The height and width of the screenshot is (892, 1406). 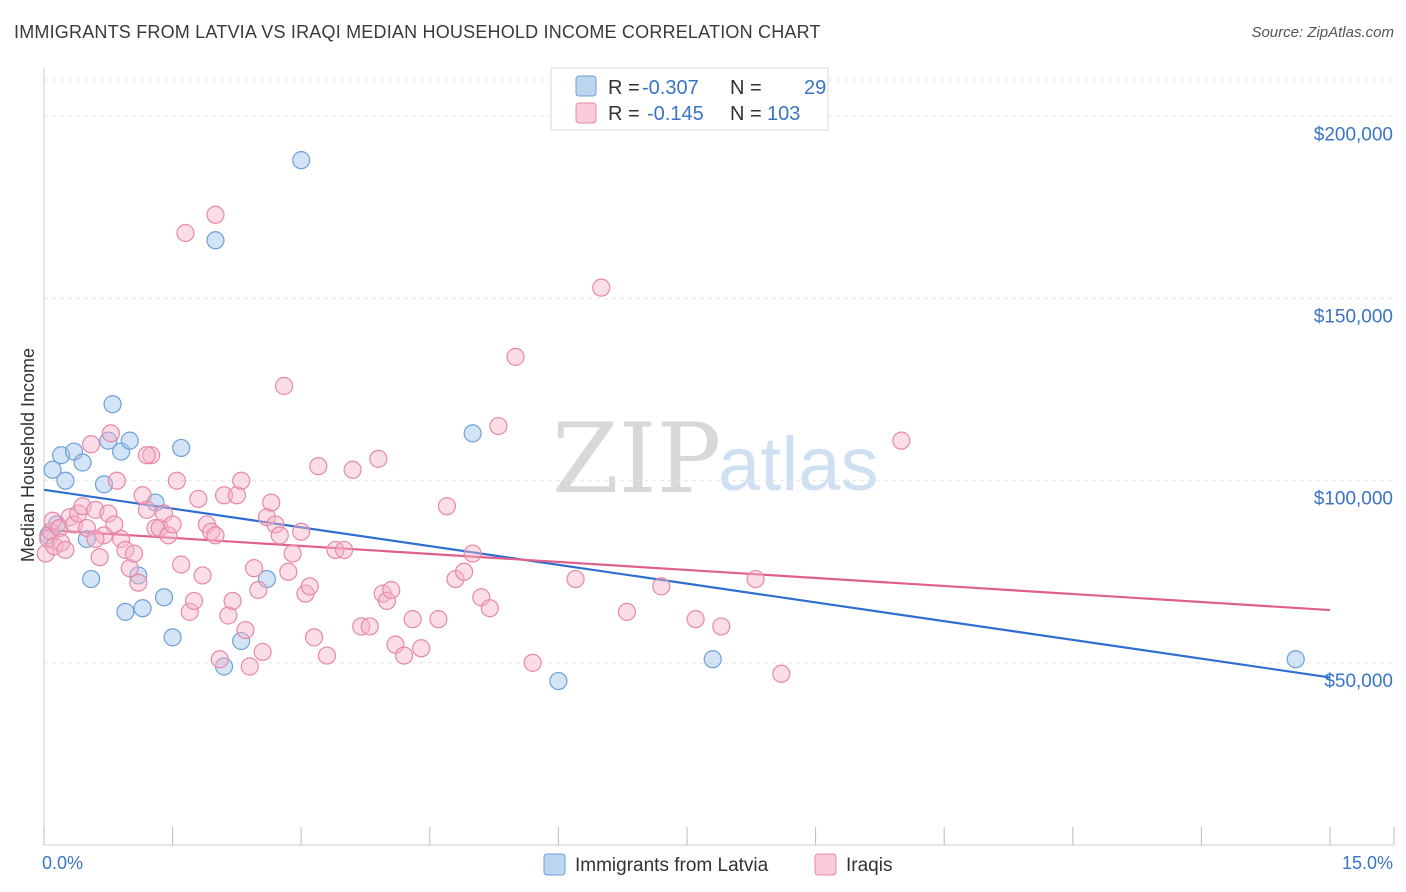 What do you see at coordinates (62, 863) in the screenshot?
I see `x-tick-label-start: 0.0%` at bounding box center [62, 863].